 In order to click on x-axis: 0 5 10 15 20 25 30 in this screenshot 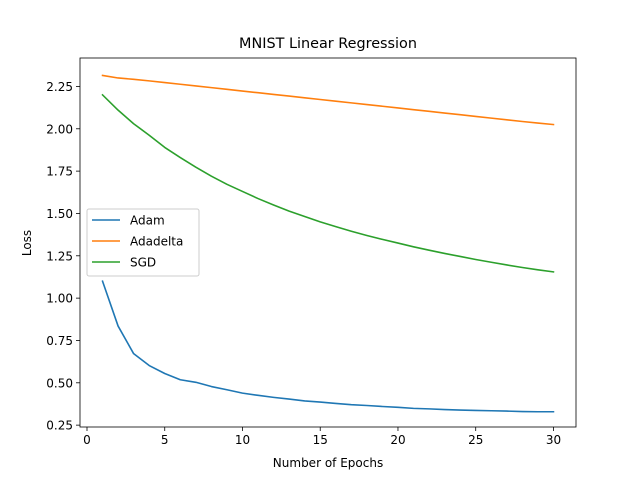, I will do `click(322, 437)`.